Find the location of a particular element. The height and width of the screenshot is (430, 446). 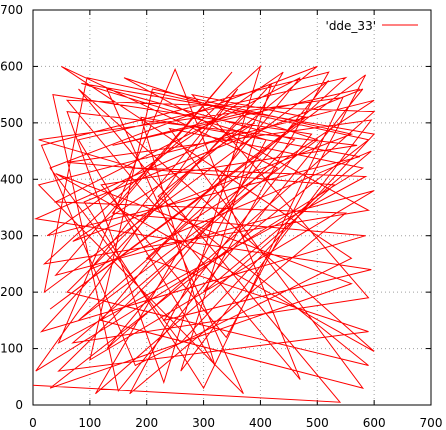

y-tick-label: 0 is located at coordinates (19, 405).